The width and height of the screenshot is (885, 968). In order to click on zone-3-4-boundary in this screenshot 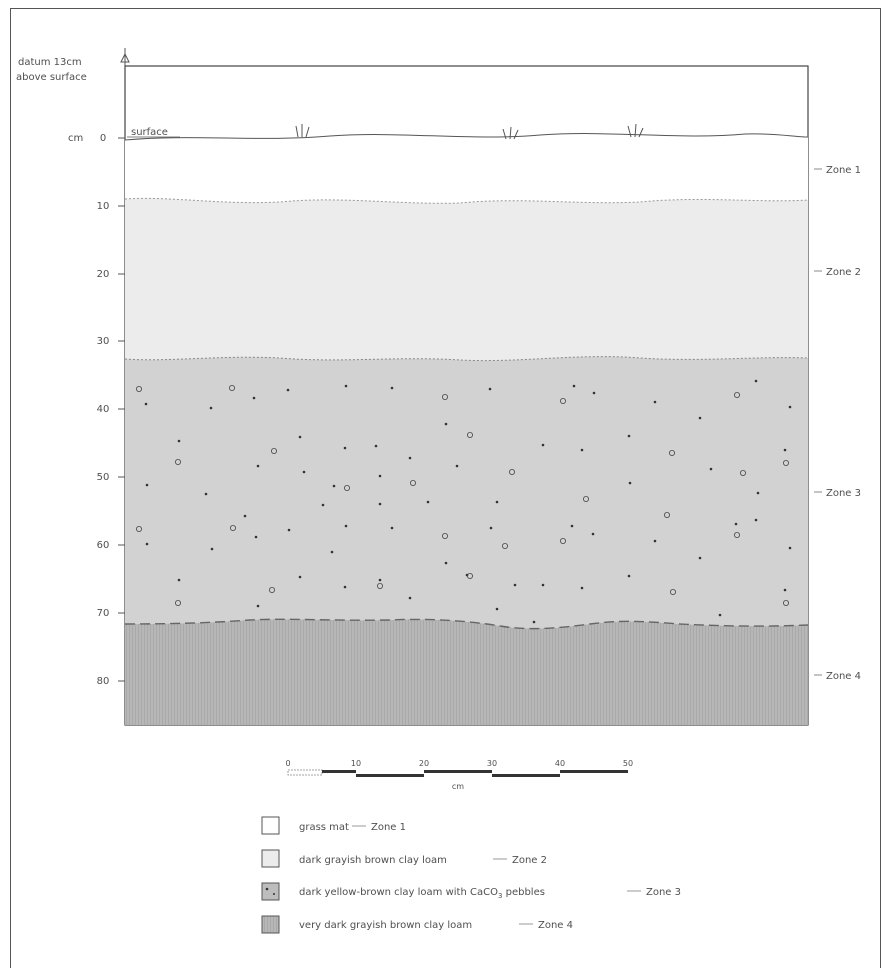, I will do `click(466, 624)`.